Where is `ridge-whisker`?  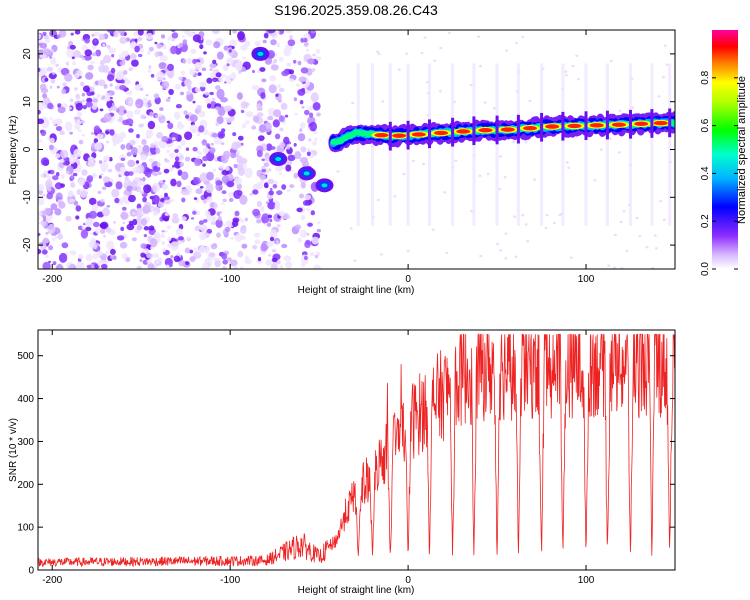
ridge-whisker is located at coordinates (453, 132).